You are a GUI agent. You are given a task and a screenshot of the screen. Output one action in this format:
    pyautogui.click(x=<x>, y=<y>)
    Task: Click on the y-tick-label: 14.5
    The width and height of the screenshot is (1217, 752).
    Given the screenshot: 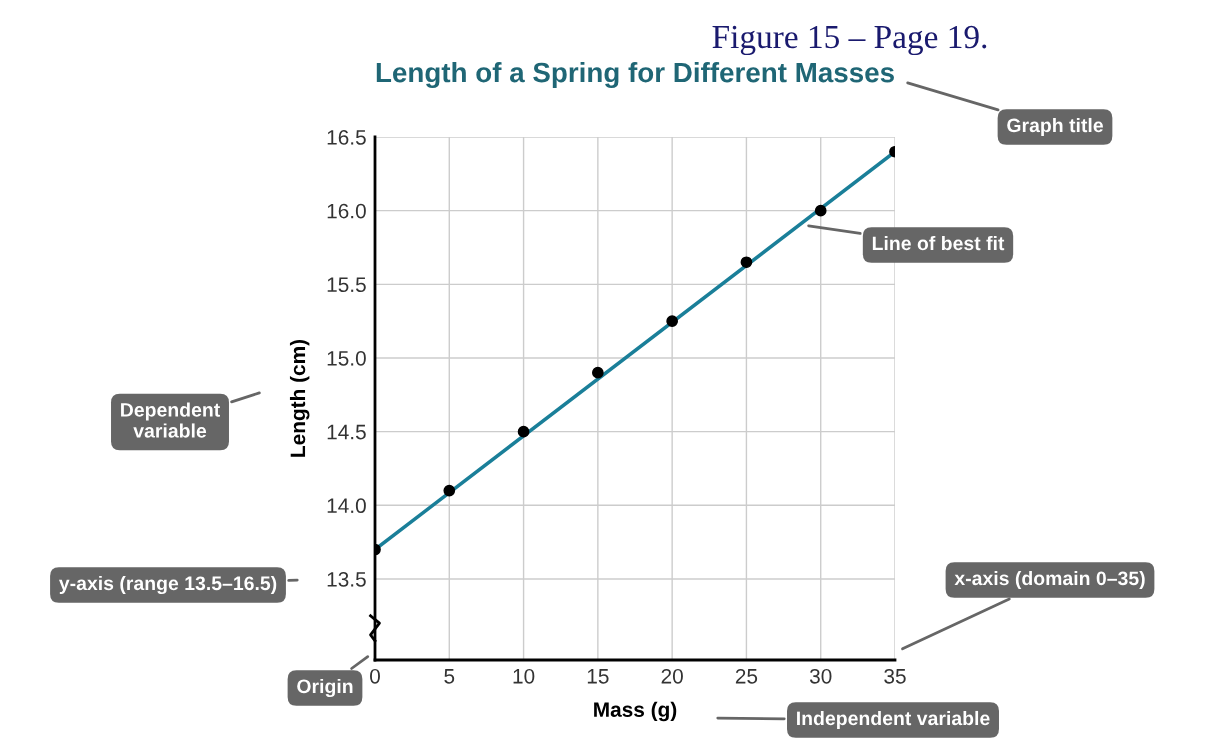 What is the action you would take?
    pyautogui.click(x=346, y=432)
    